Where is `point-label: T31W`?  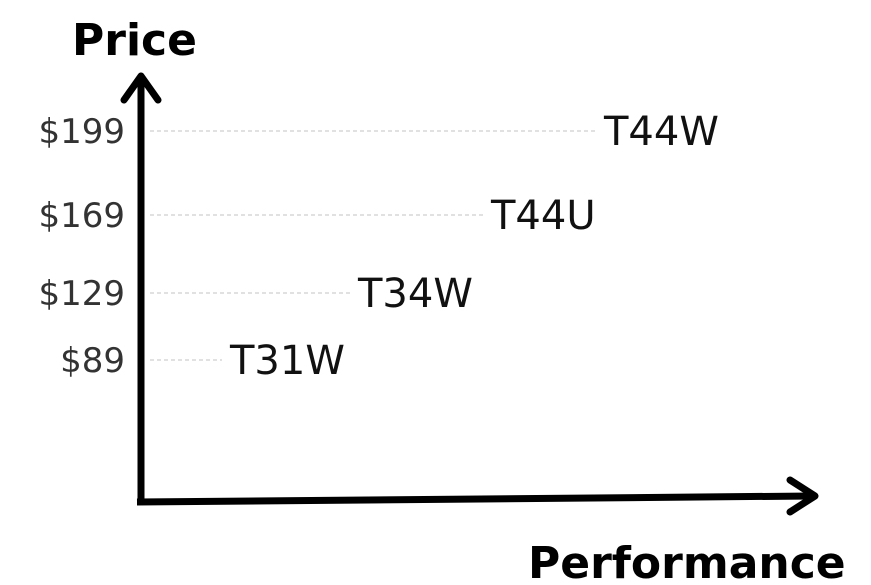 point-label: T31W is located at coordinates (287, 361).